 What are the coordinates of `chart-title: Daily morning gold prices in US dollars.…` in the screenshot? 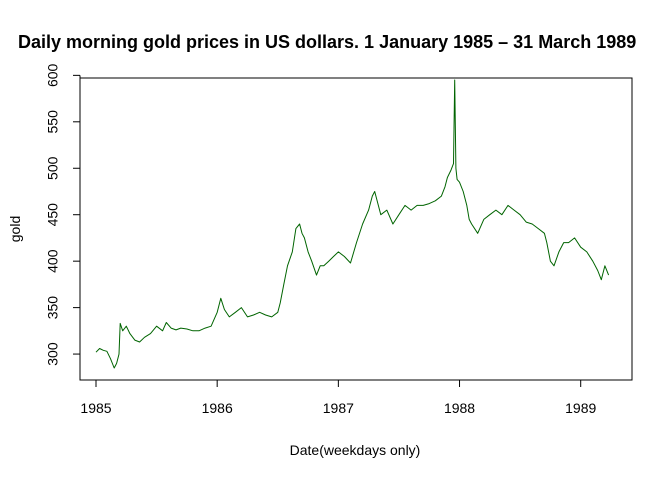 It's located at (327, 42).